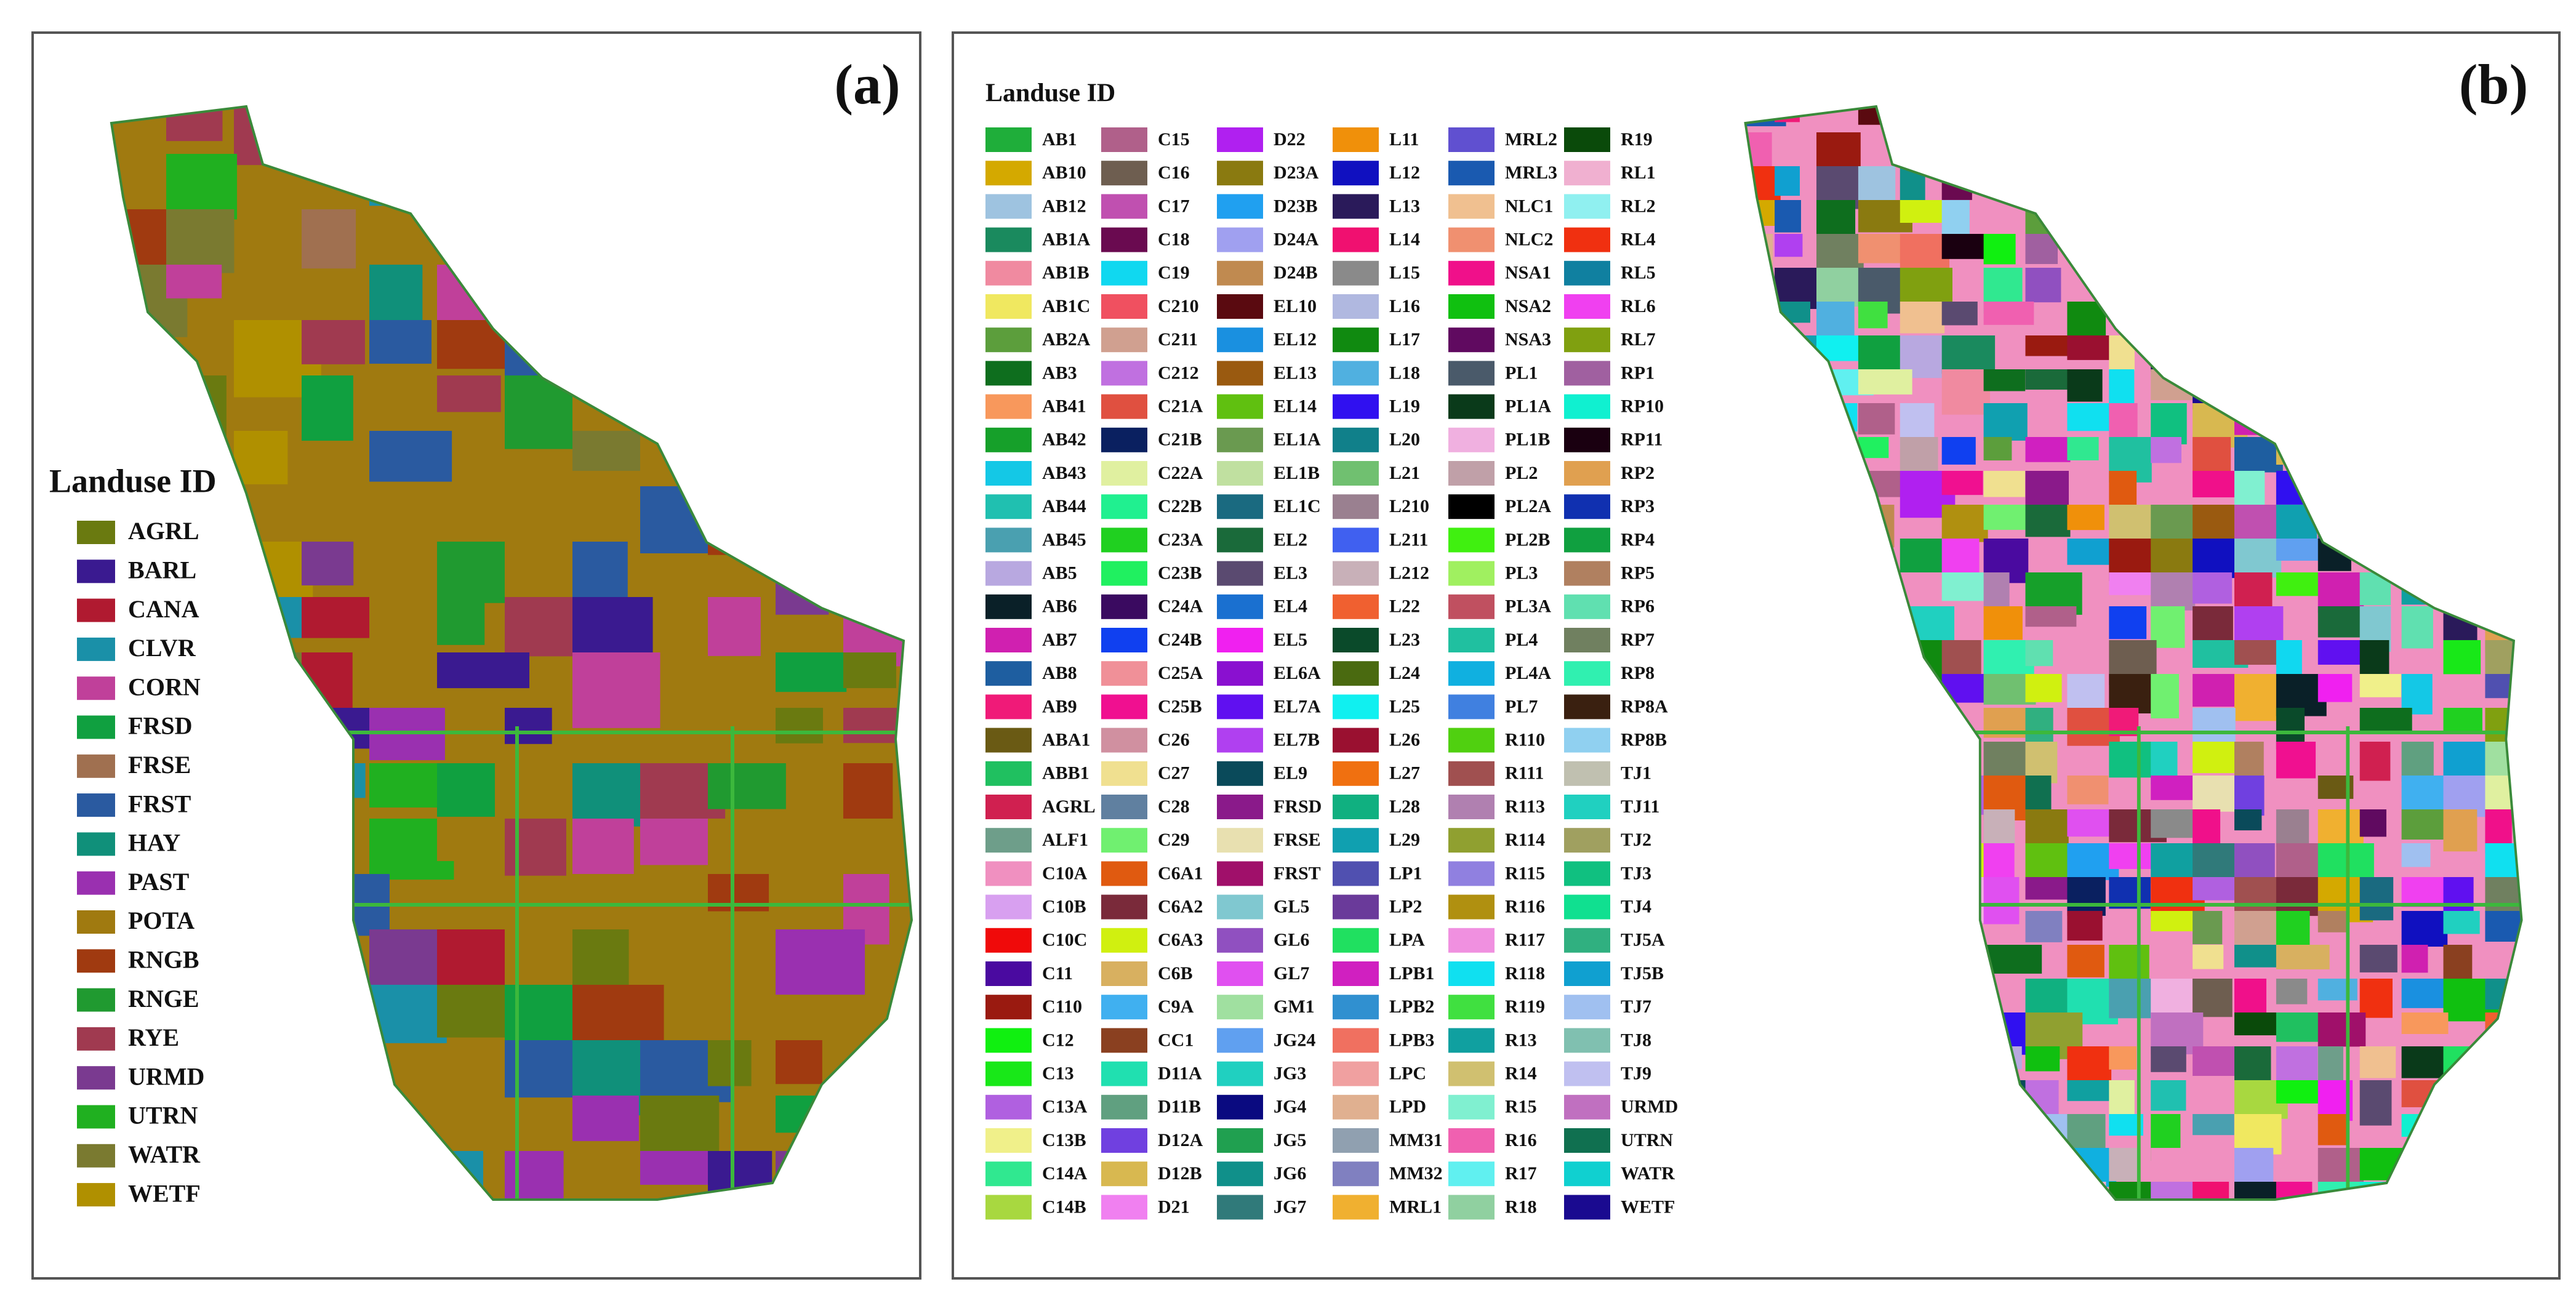 The height and width of the screenshot is (1303, 2576). What do you see at coordinates (162, 569) in the screenshot?
I see `legend-label: BARL` at bounding box center [162, 569].